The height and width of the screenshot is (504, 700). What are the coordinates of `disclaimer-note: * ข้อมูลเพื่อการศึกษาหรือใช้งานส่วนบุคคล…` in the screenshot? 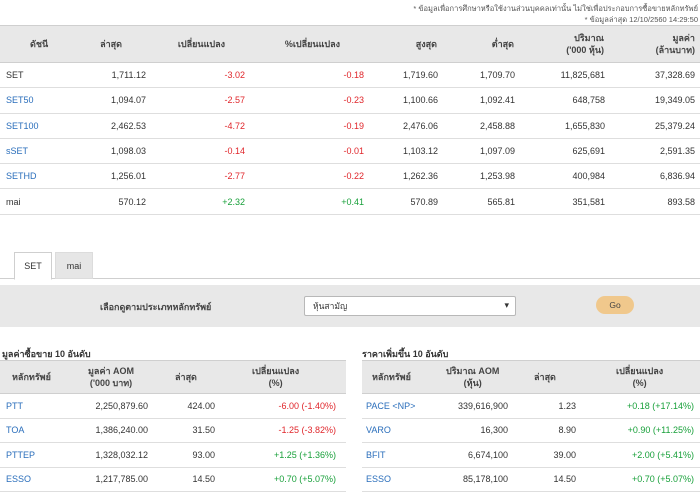 It's located at (555, 8).